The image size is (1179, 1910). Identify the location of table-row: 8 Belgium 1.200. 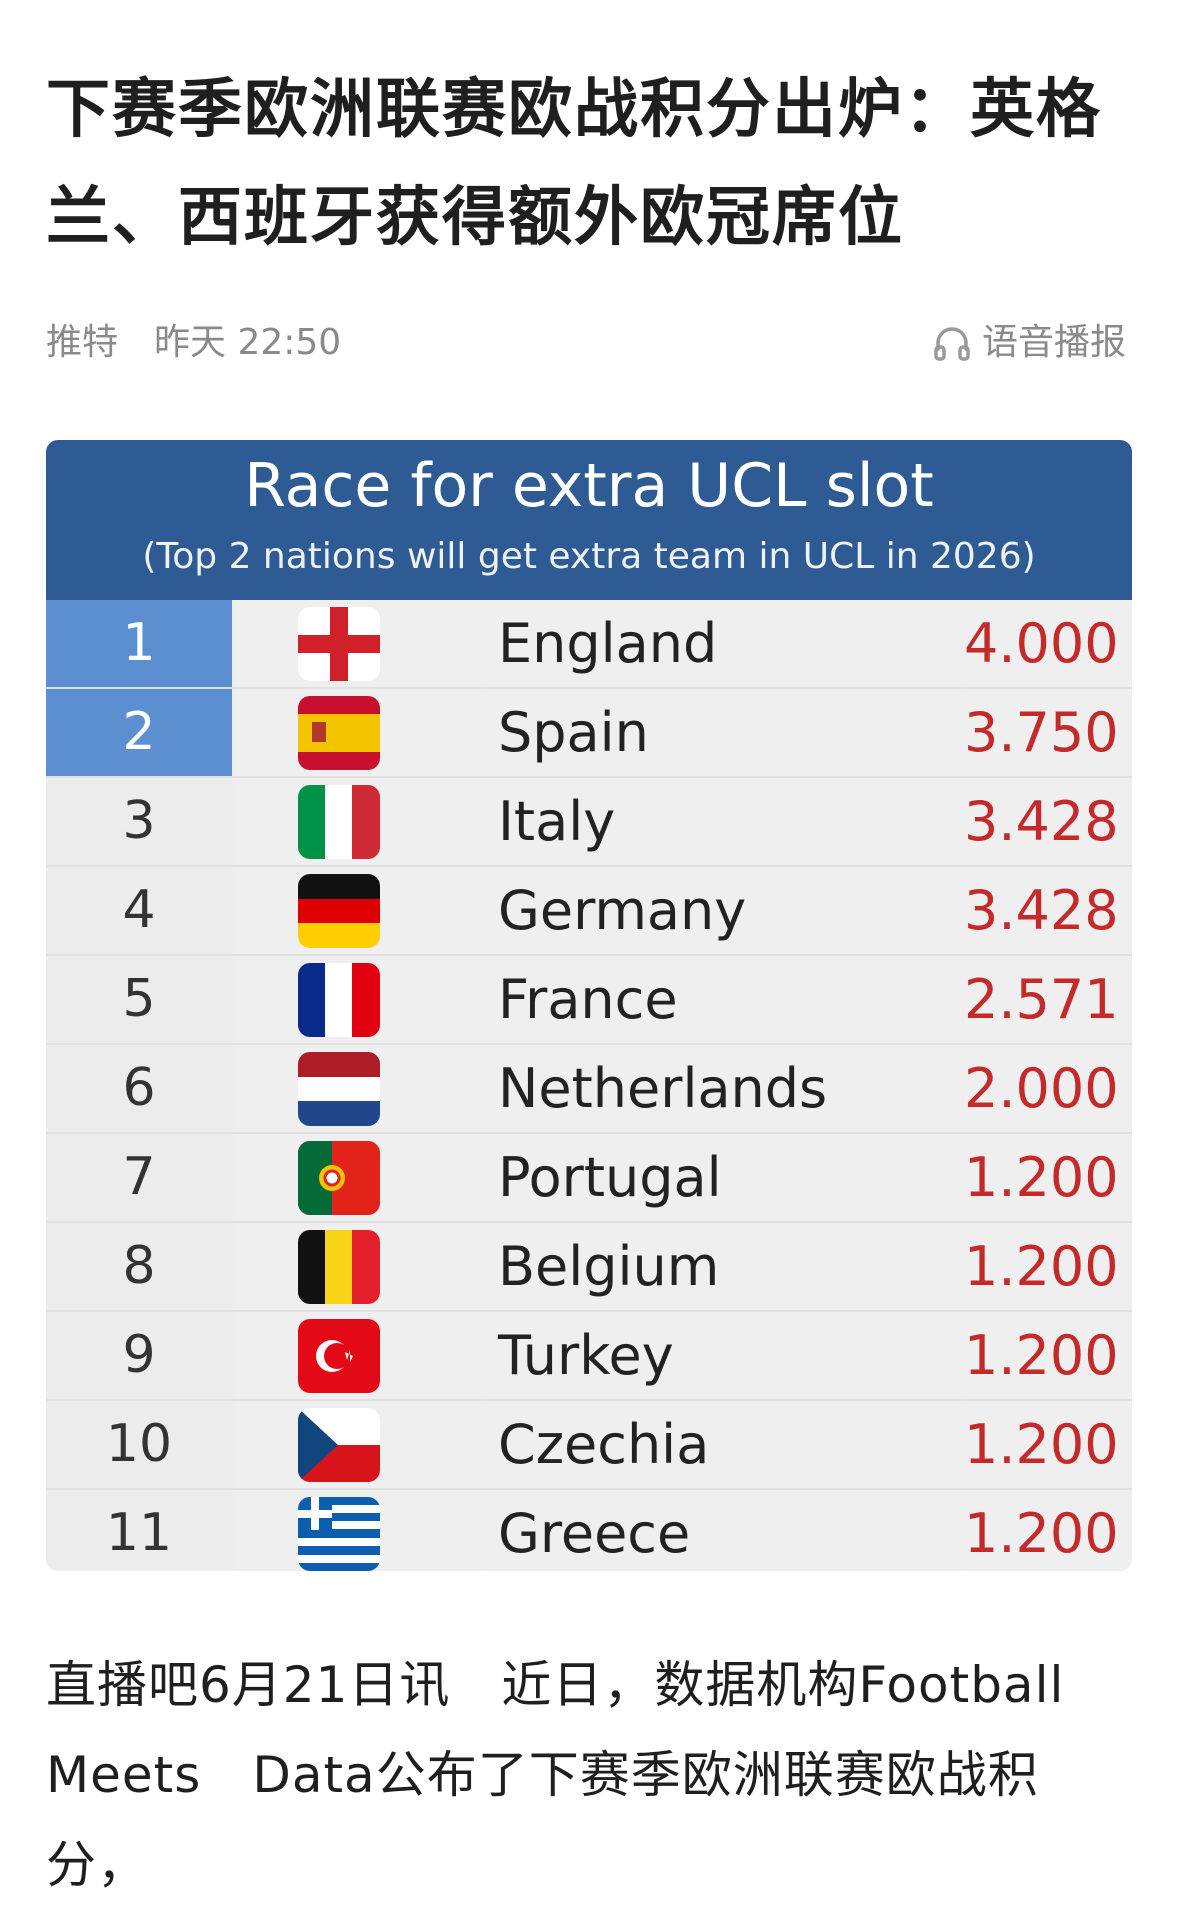
(589, 1267).